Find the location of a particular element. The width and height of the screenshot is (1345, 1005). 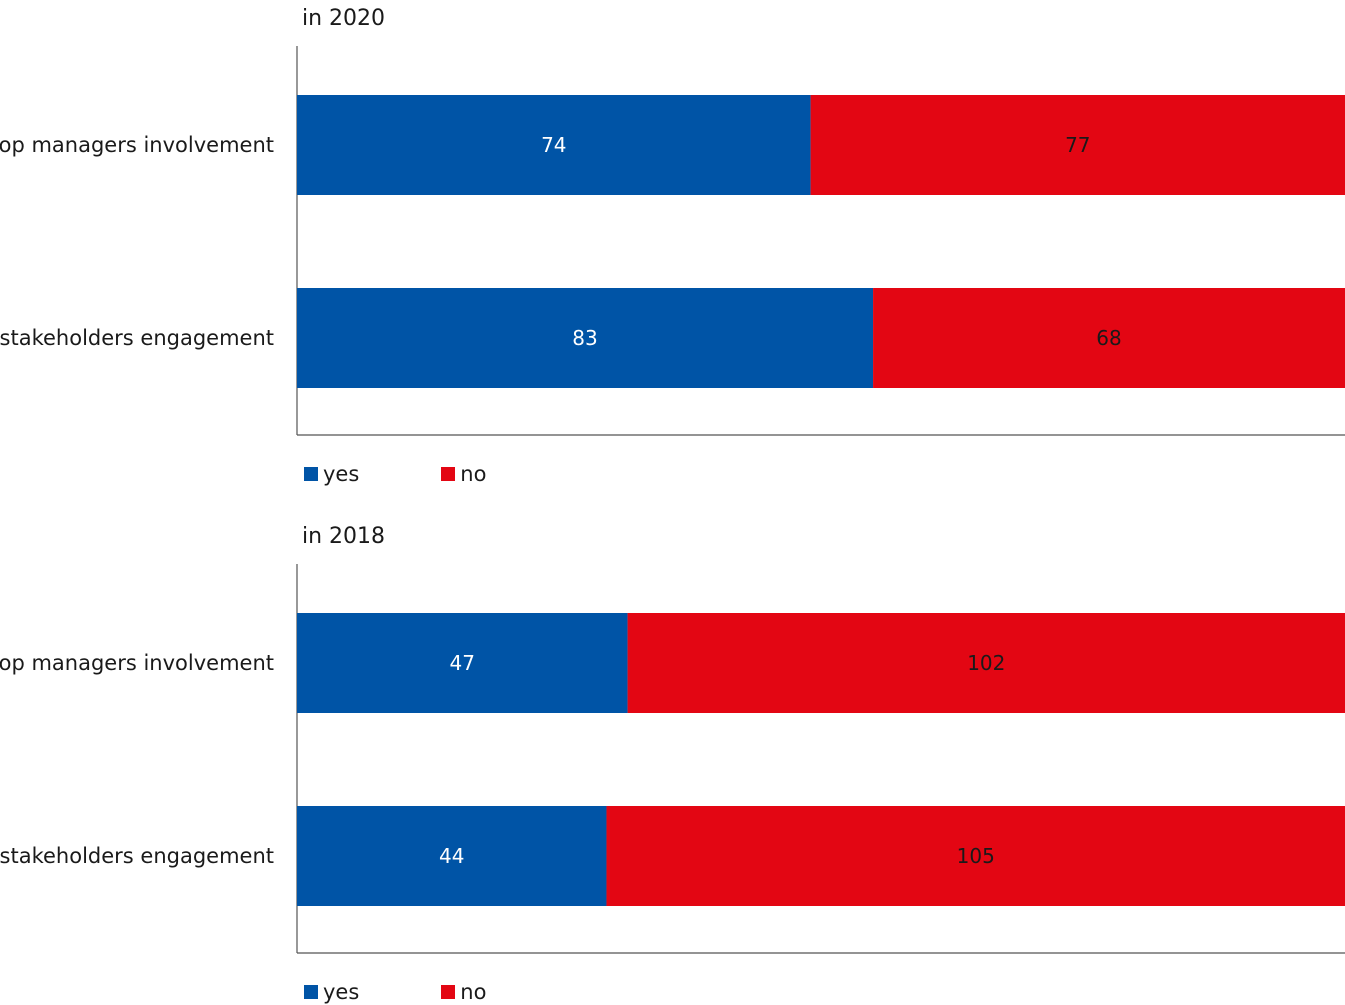

data-label-yes: 44 is located at coordinates (451, 856).